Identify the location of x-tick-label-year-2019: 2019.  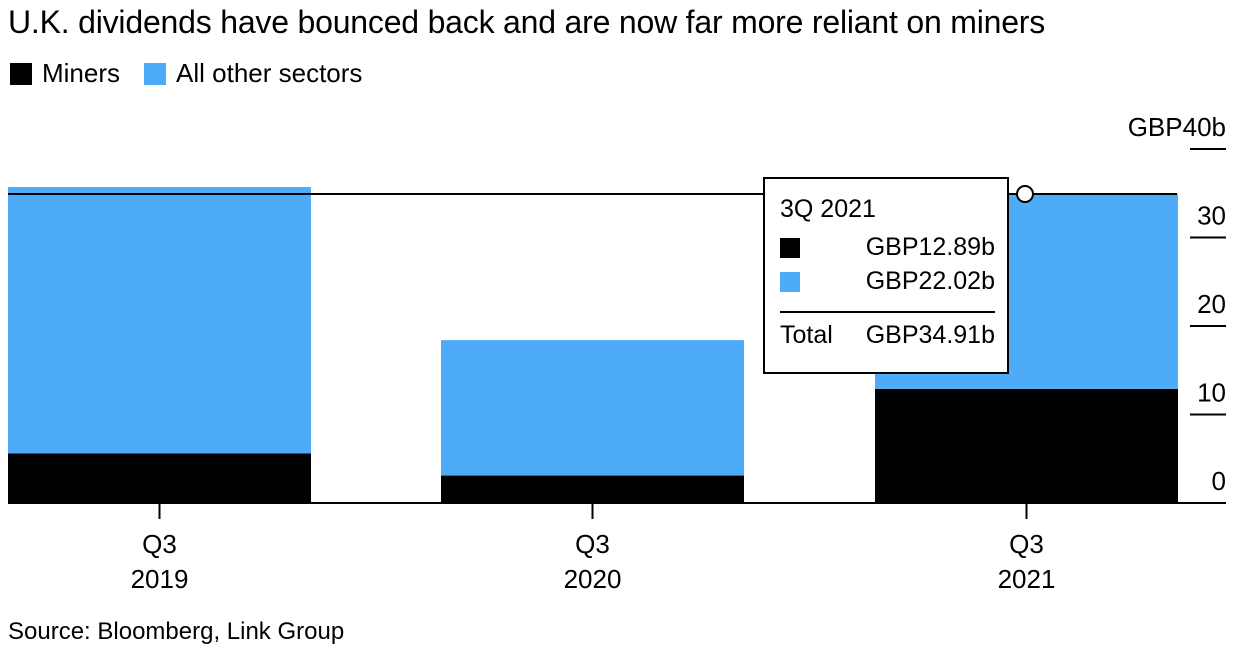
(160, 579).